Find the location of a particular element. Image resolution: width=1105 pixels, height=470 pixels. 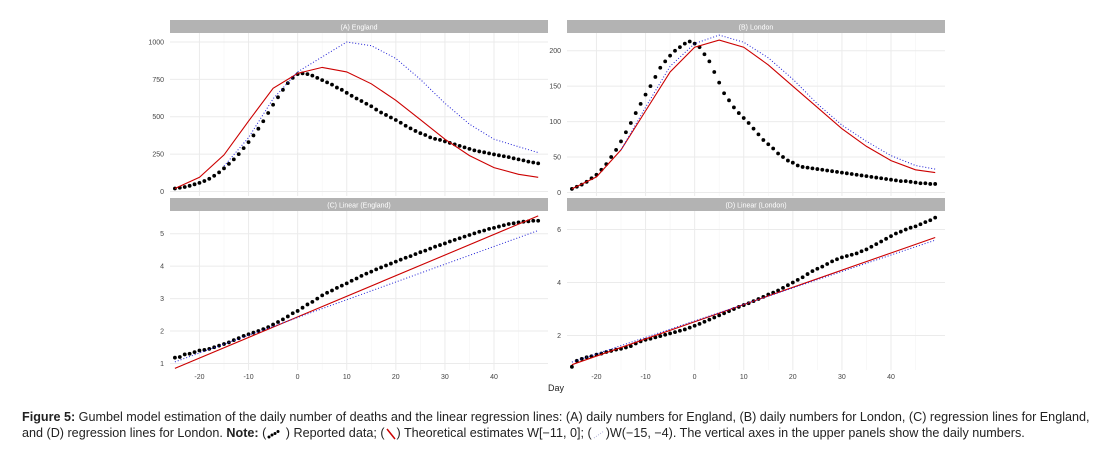

reported-data-icon is located at coordinates (273, 434).